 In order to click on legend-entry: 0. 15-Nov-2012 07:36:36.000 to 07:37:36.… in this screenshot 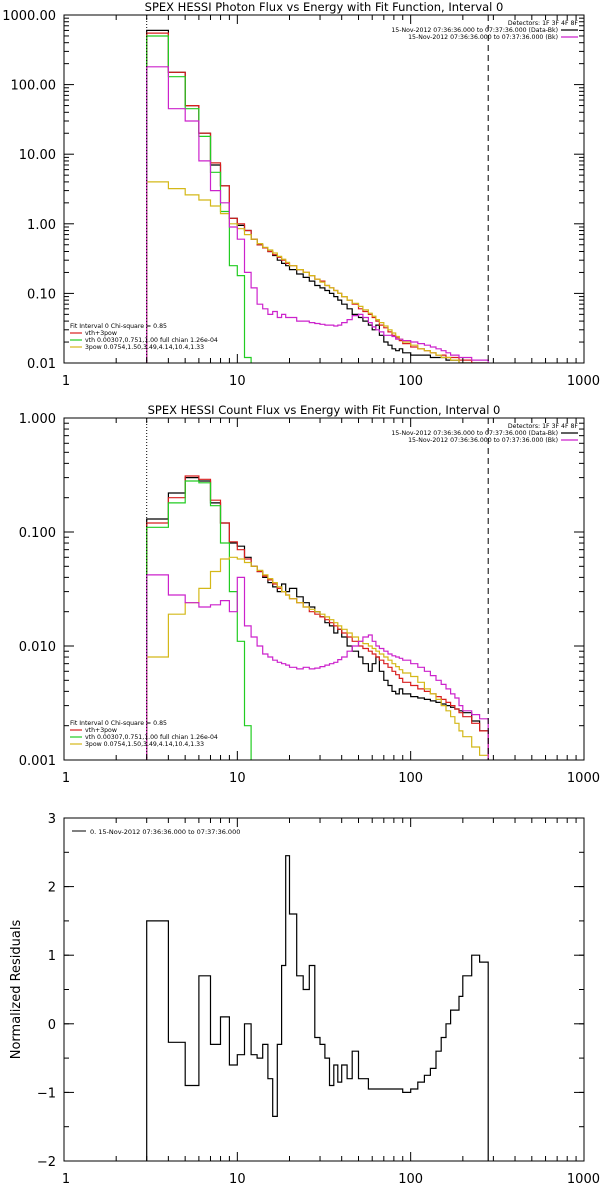, I will do `click(165, 832)`.